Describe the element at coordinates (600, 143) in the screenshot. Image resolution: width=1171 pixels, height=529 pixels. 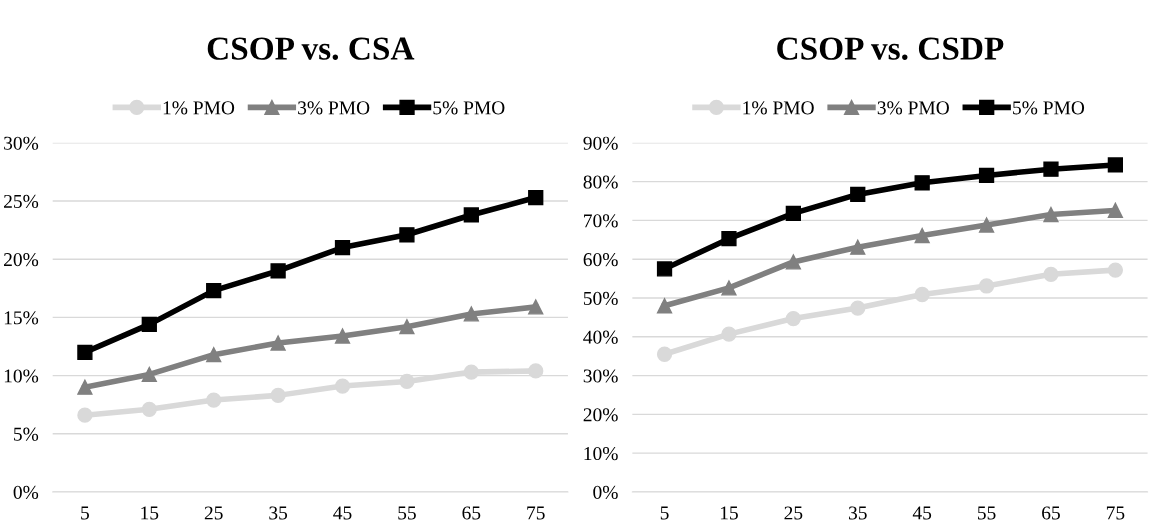
I see `y-tick-label: 90%` at that location.